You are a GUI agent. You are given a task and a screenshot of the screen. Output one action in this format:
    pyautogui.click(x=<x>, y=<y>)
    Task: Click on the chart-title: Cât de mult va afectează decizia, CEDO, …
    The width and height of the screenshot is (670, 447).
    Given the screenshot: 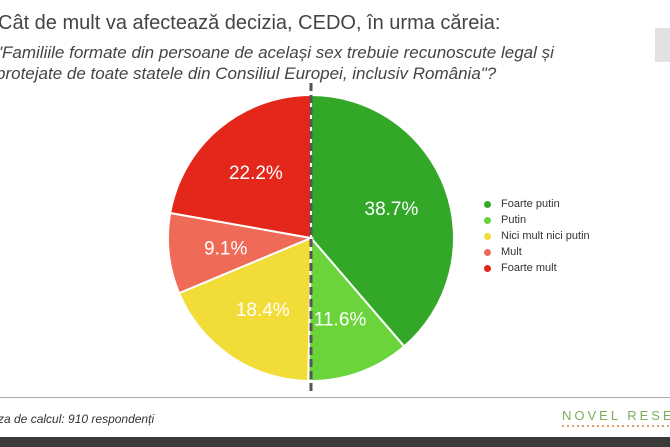 What is the action you would take?
    pyautogui.click(x=250, y=23)
    